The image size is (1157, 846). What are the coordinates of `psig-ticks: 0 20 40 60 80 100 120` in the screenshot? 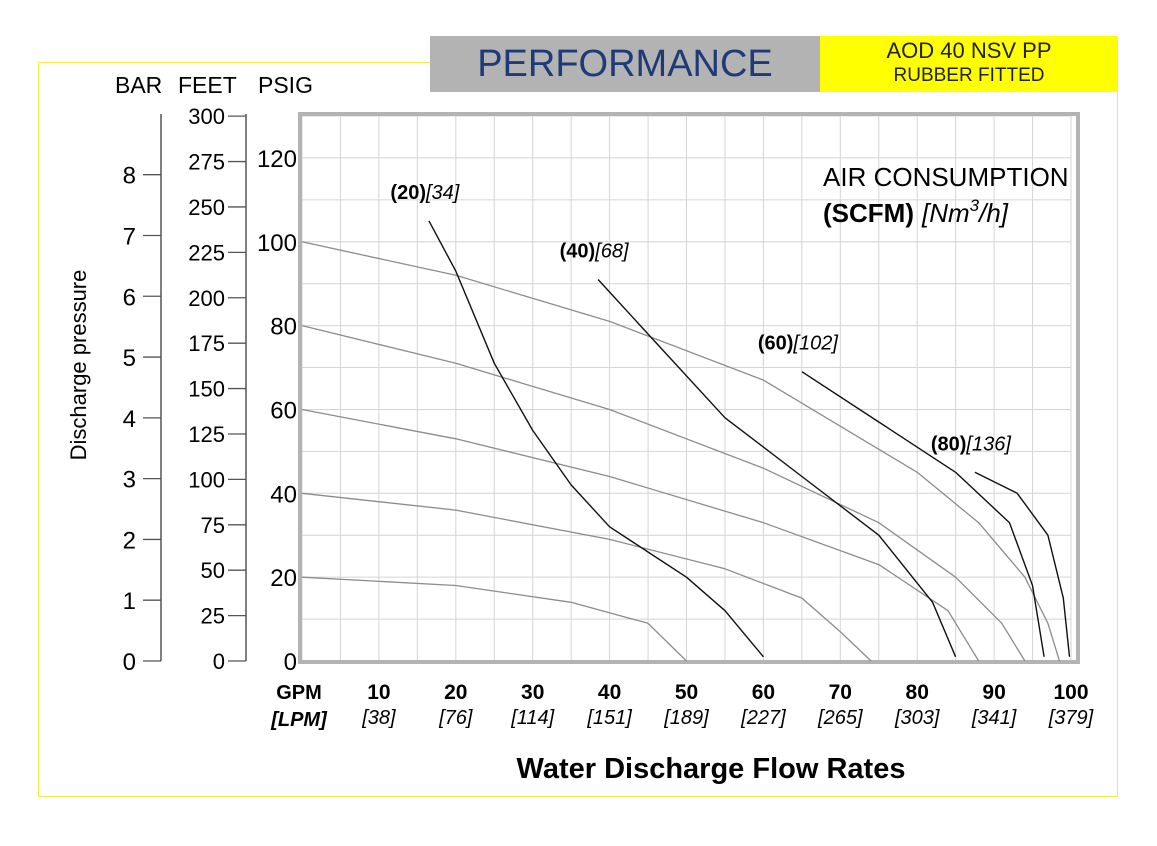 It's located at (277, 411).